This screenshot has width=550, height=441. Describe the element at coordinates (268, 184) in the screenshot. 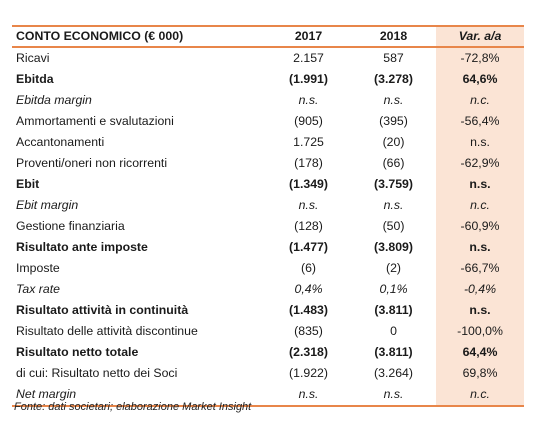

I see `table-row: Ebit (1.349) (3.759) n.s.` at that location.